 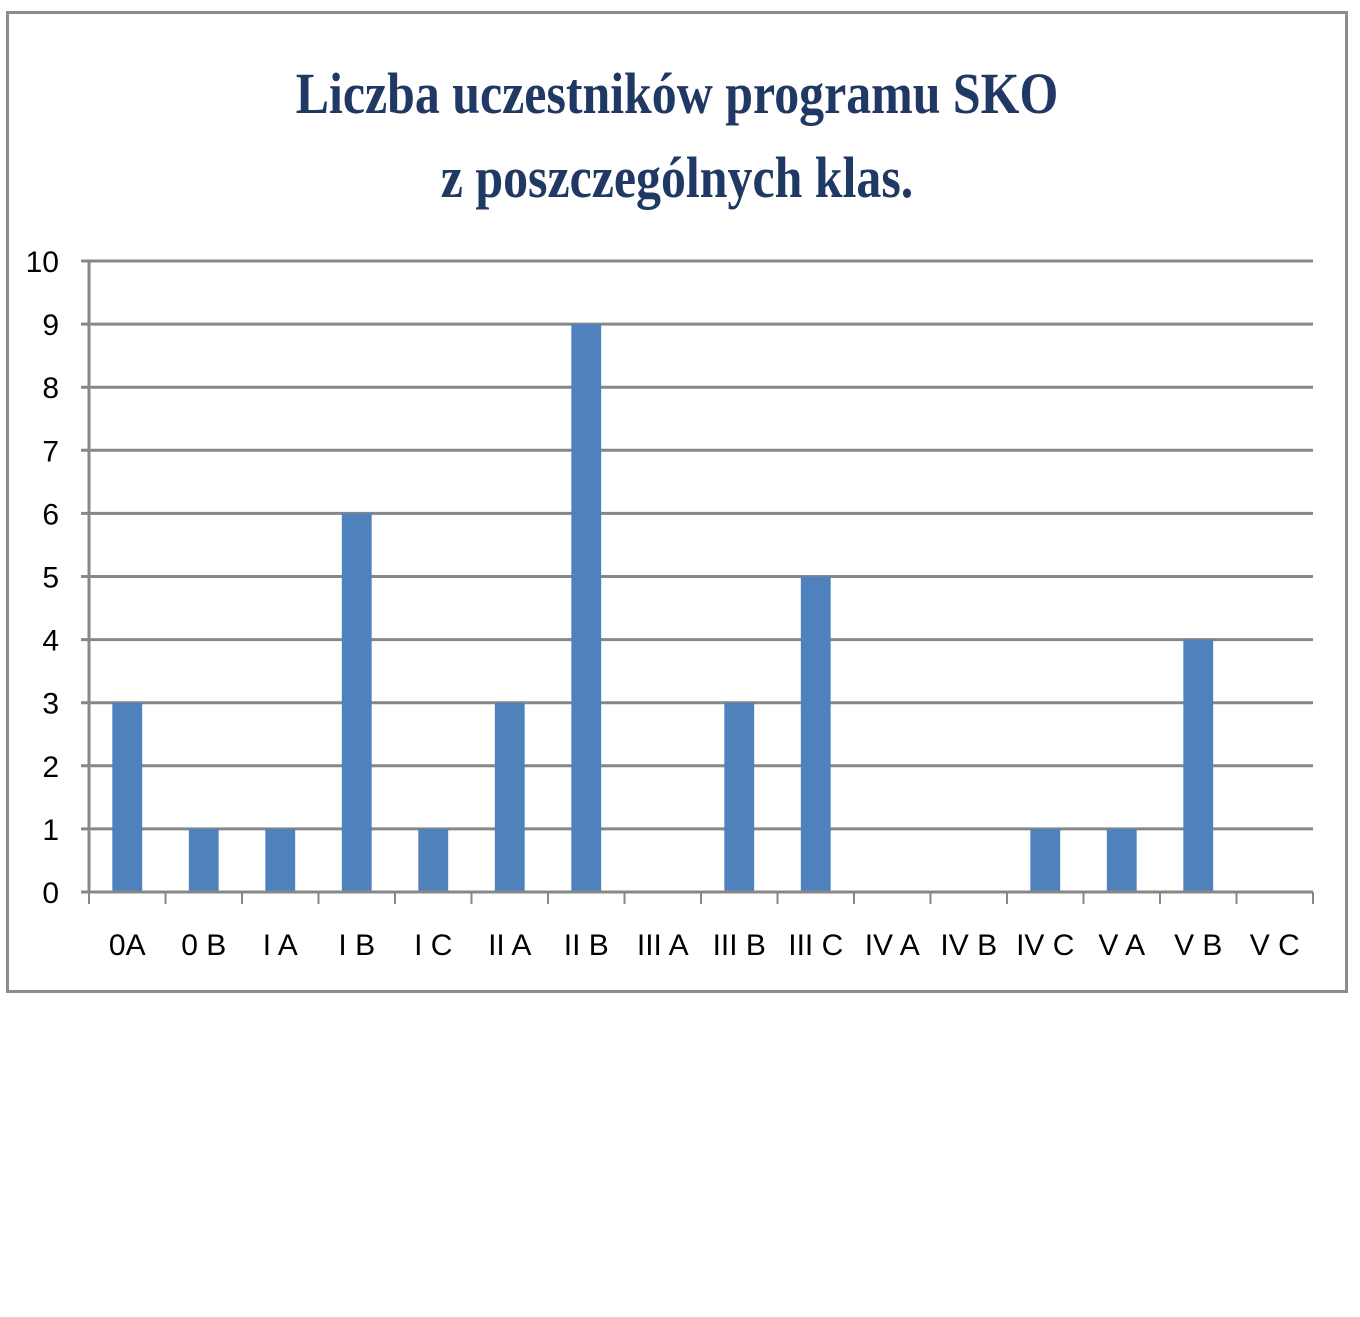 What do you see at coordinates (892, 945) in the screenshot?
I see `x-tick-label: IV A` at bounding box center [892, 945].